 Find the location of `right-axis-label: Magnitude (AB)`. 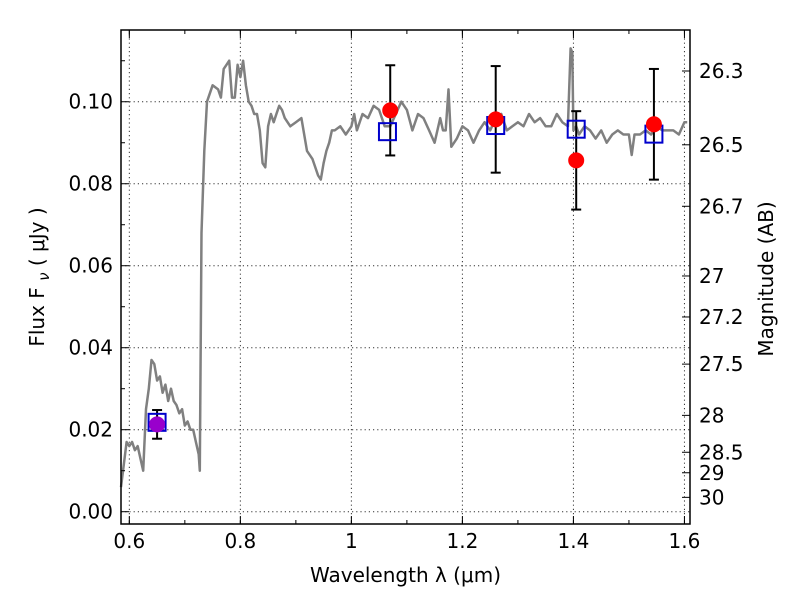

right-axis-label: Magnitude (AB) is located at coordinates (766, 278).